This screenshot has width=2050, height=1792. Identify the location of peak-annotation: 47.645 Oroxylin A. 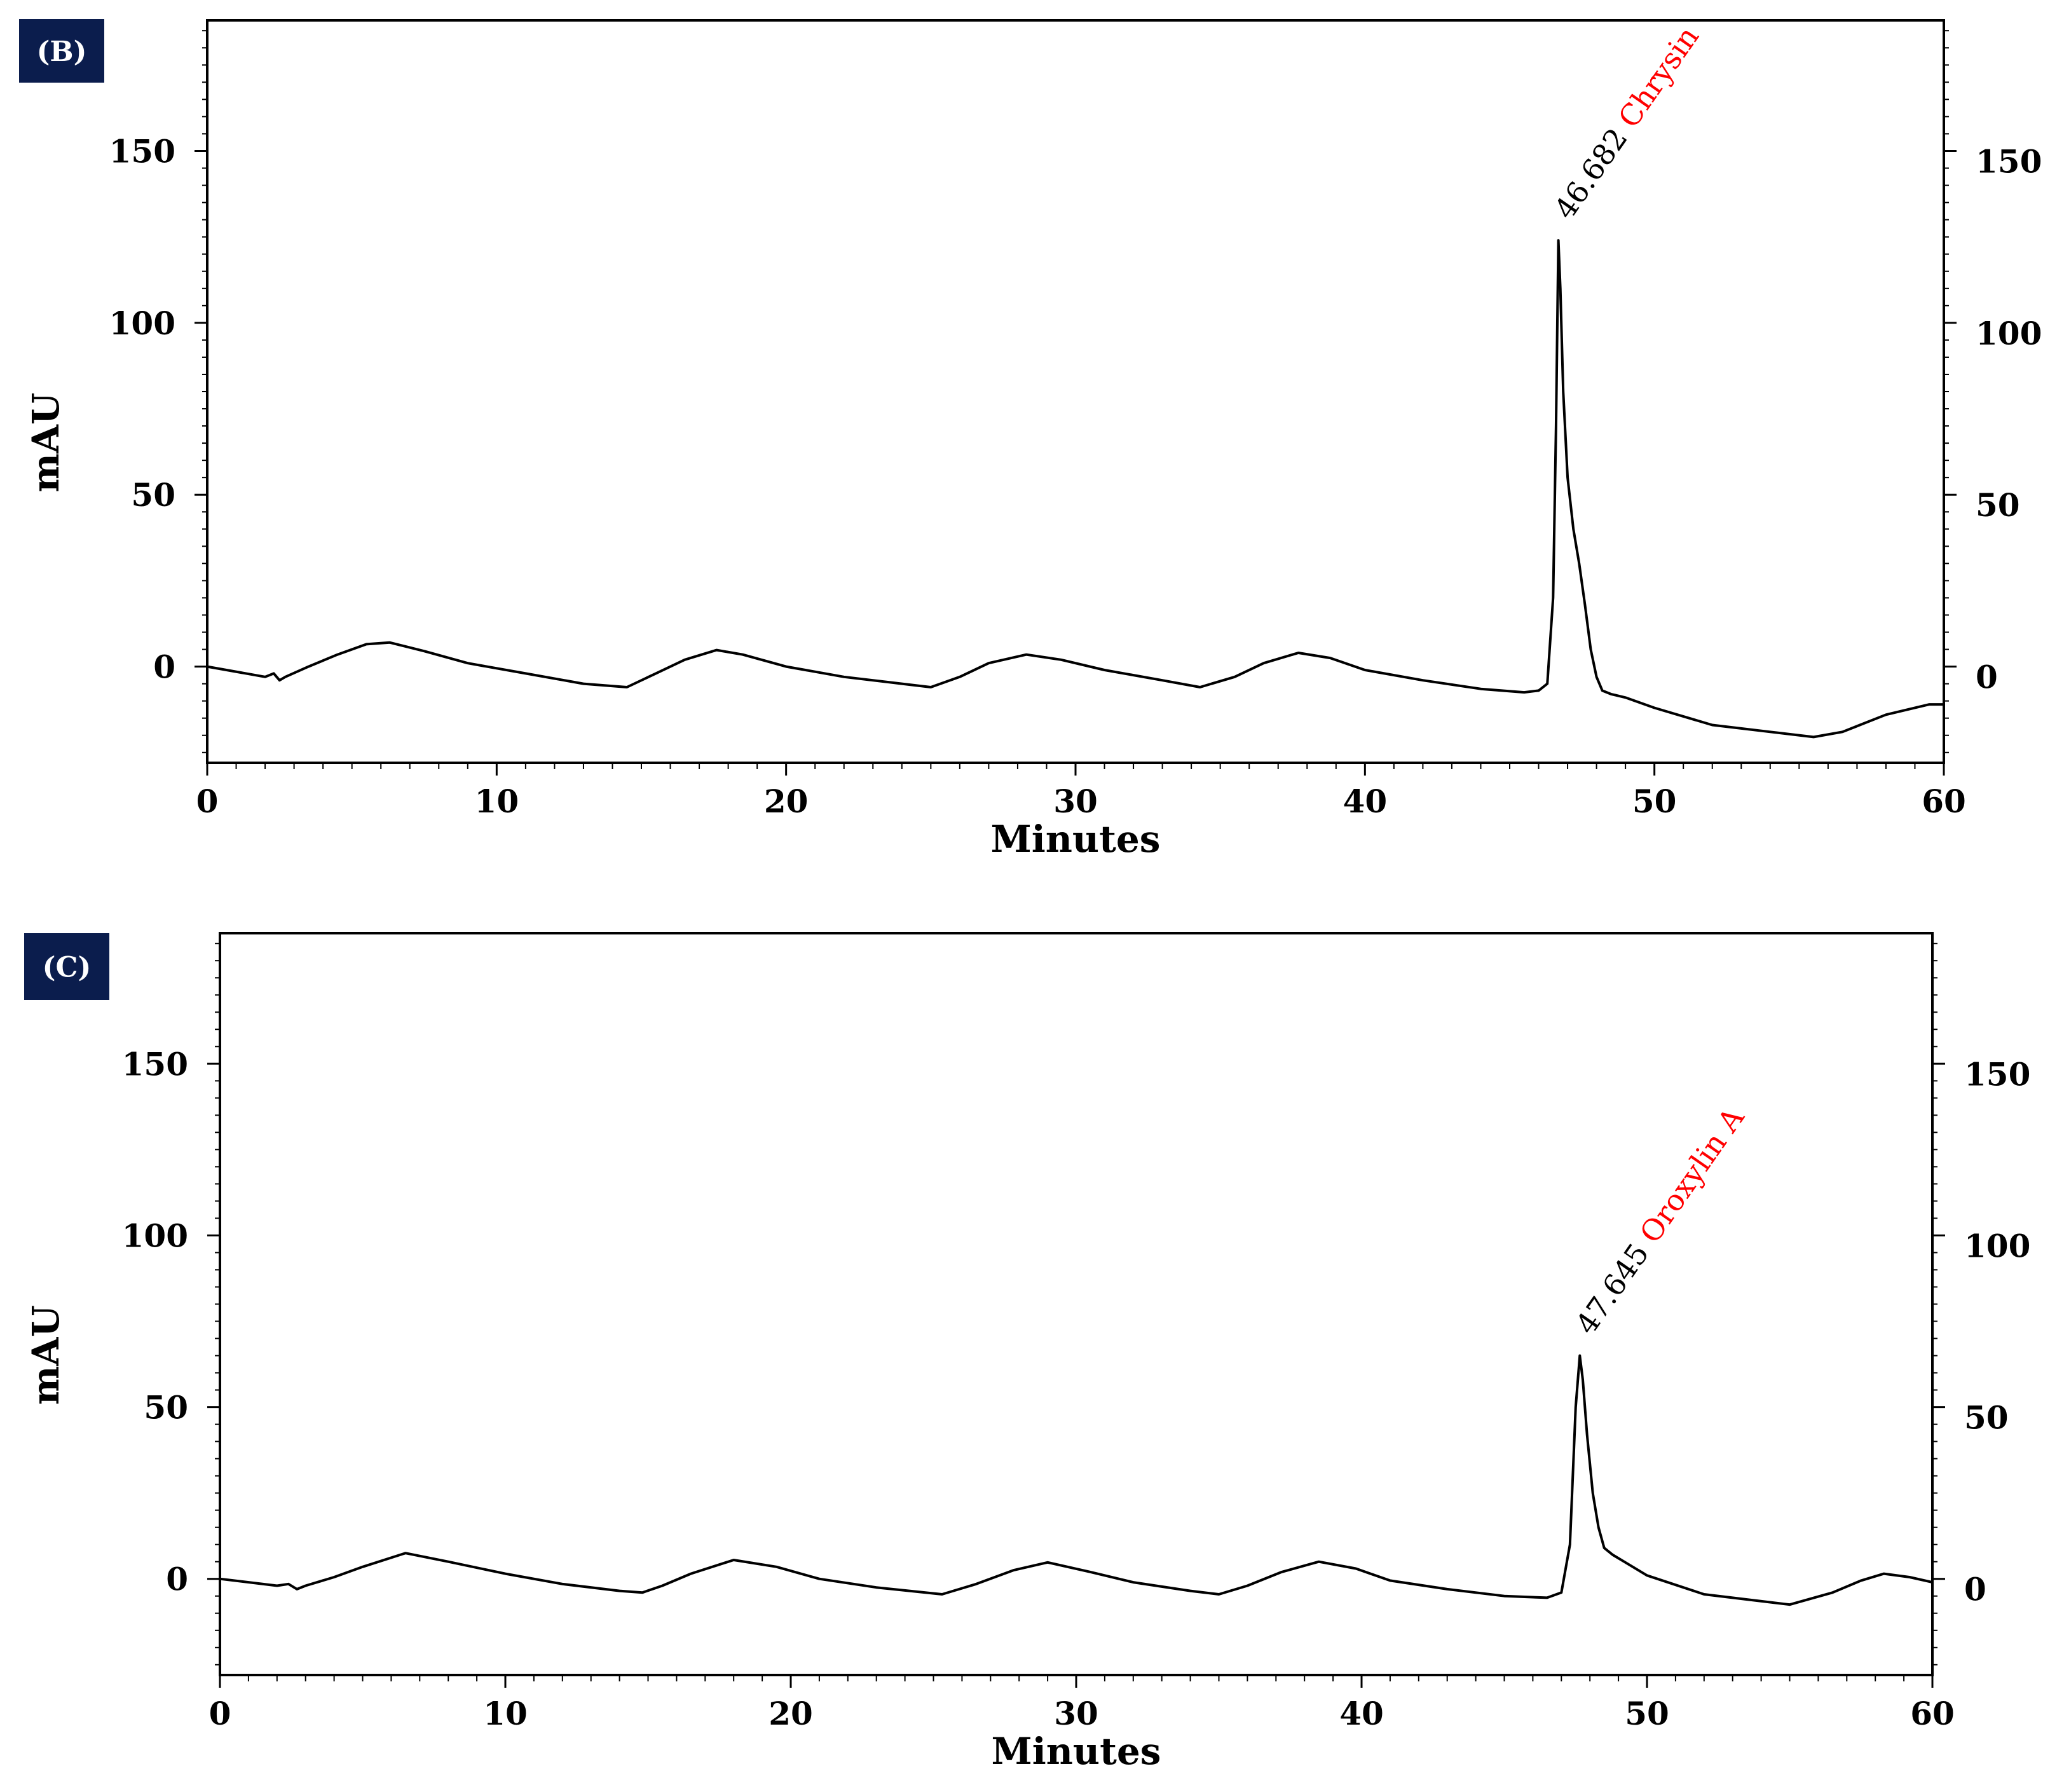
(1660, 1221).